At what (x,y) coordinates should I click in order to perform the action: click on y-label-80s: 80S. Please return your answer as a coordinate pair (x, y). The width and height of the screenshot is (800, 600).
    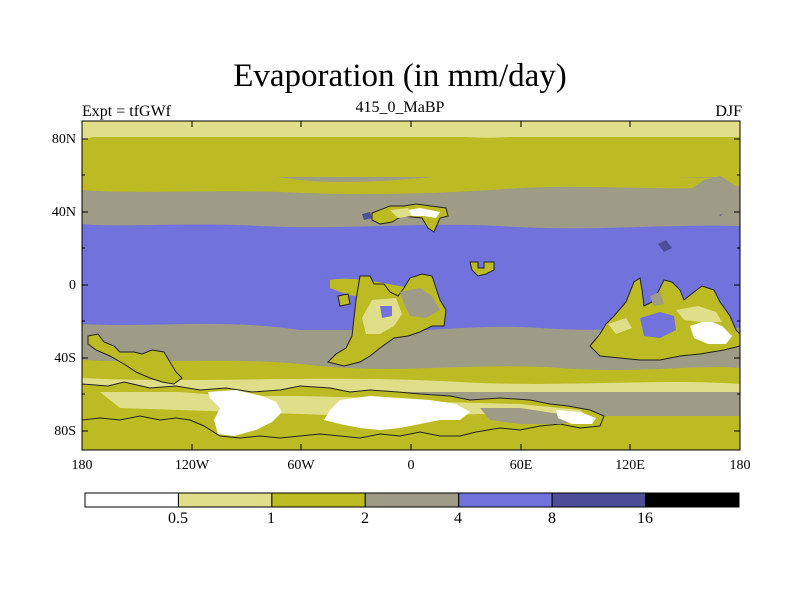
    Looking at the image, I should click on (65, 431).